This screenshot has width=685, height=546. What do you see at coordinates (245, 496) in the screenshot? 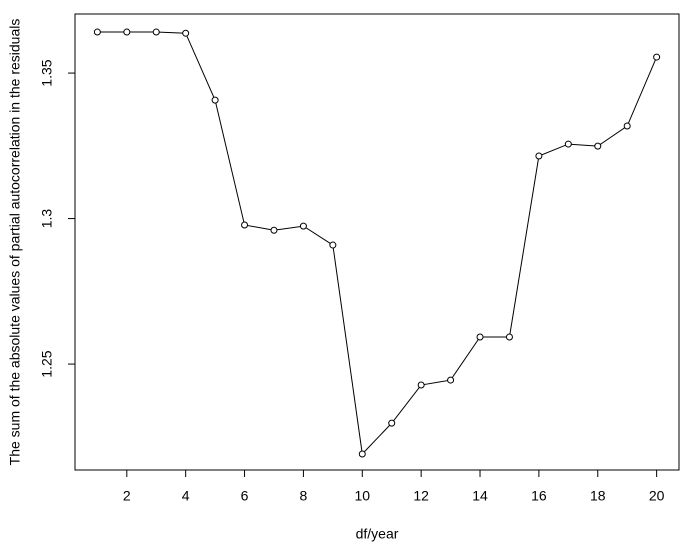
I see `x-tick-label: 6` at bounding box center [245, 496].